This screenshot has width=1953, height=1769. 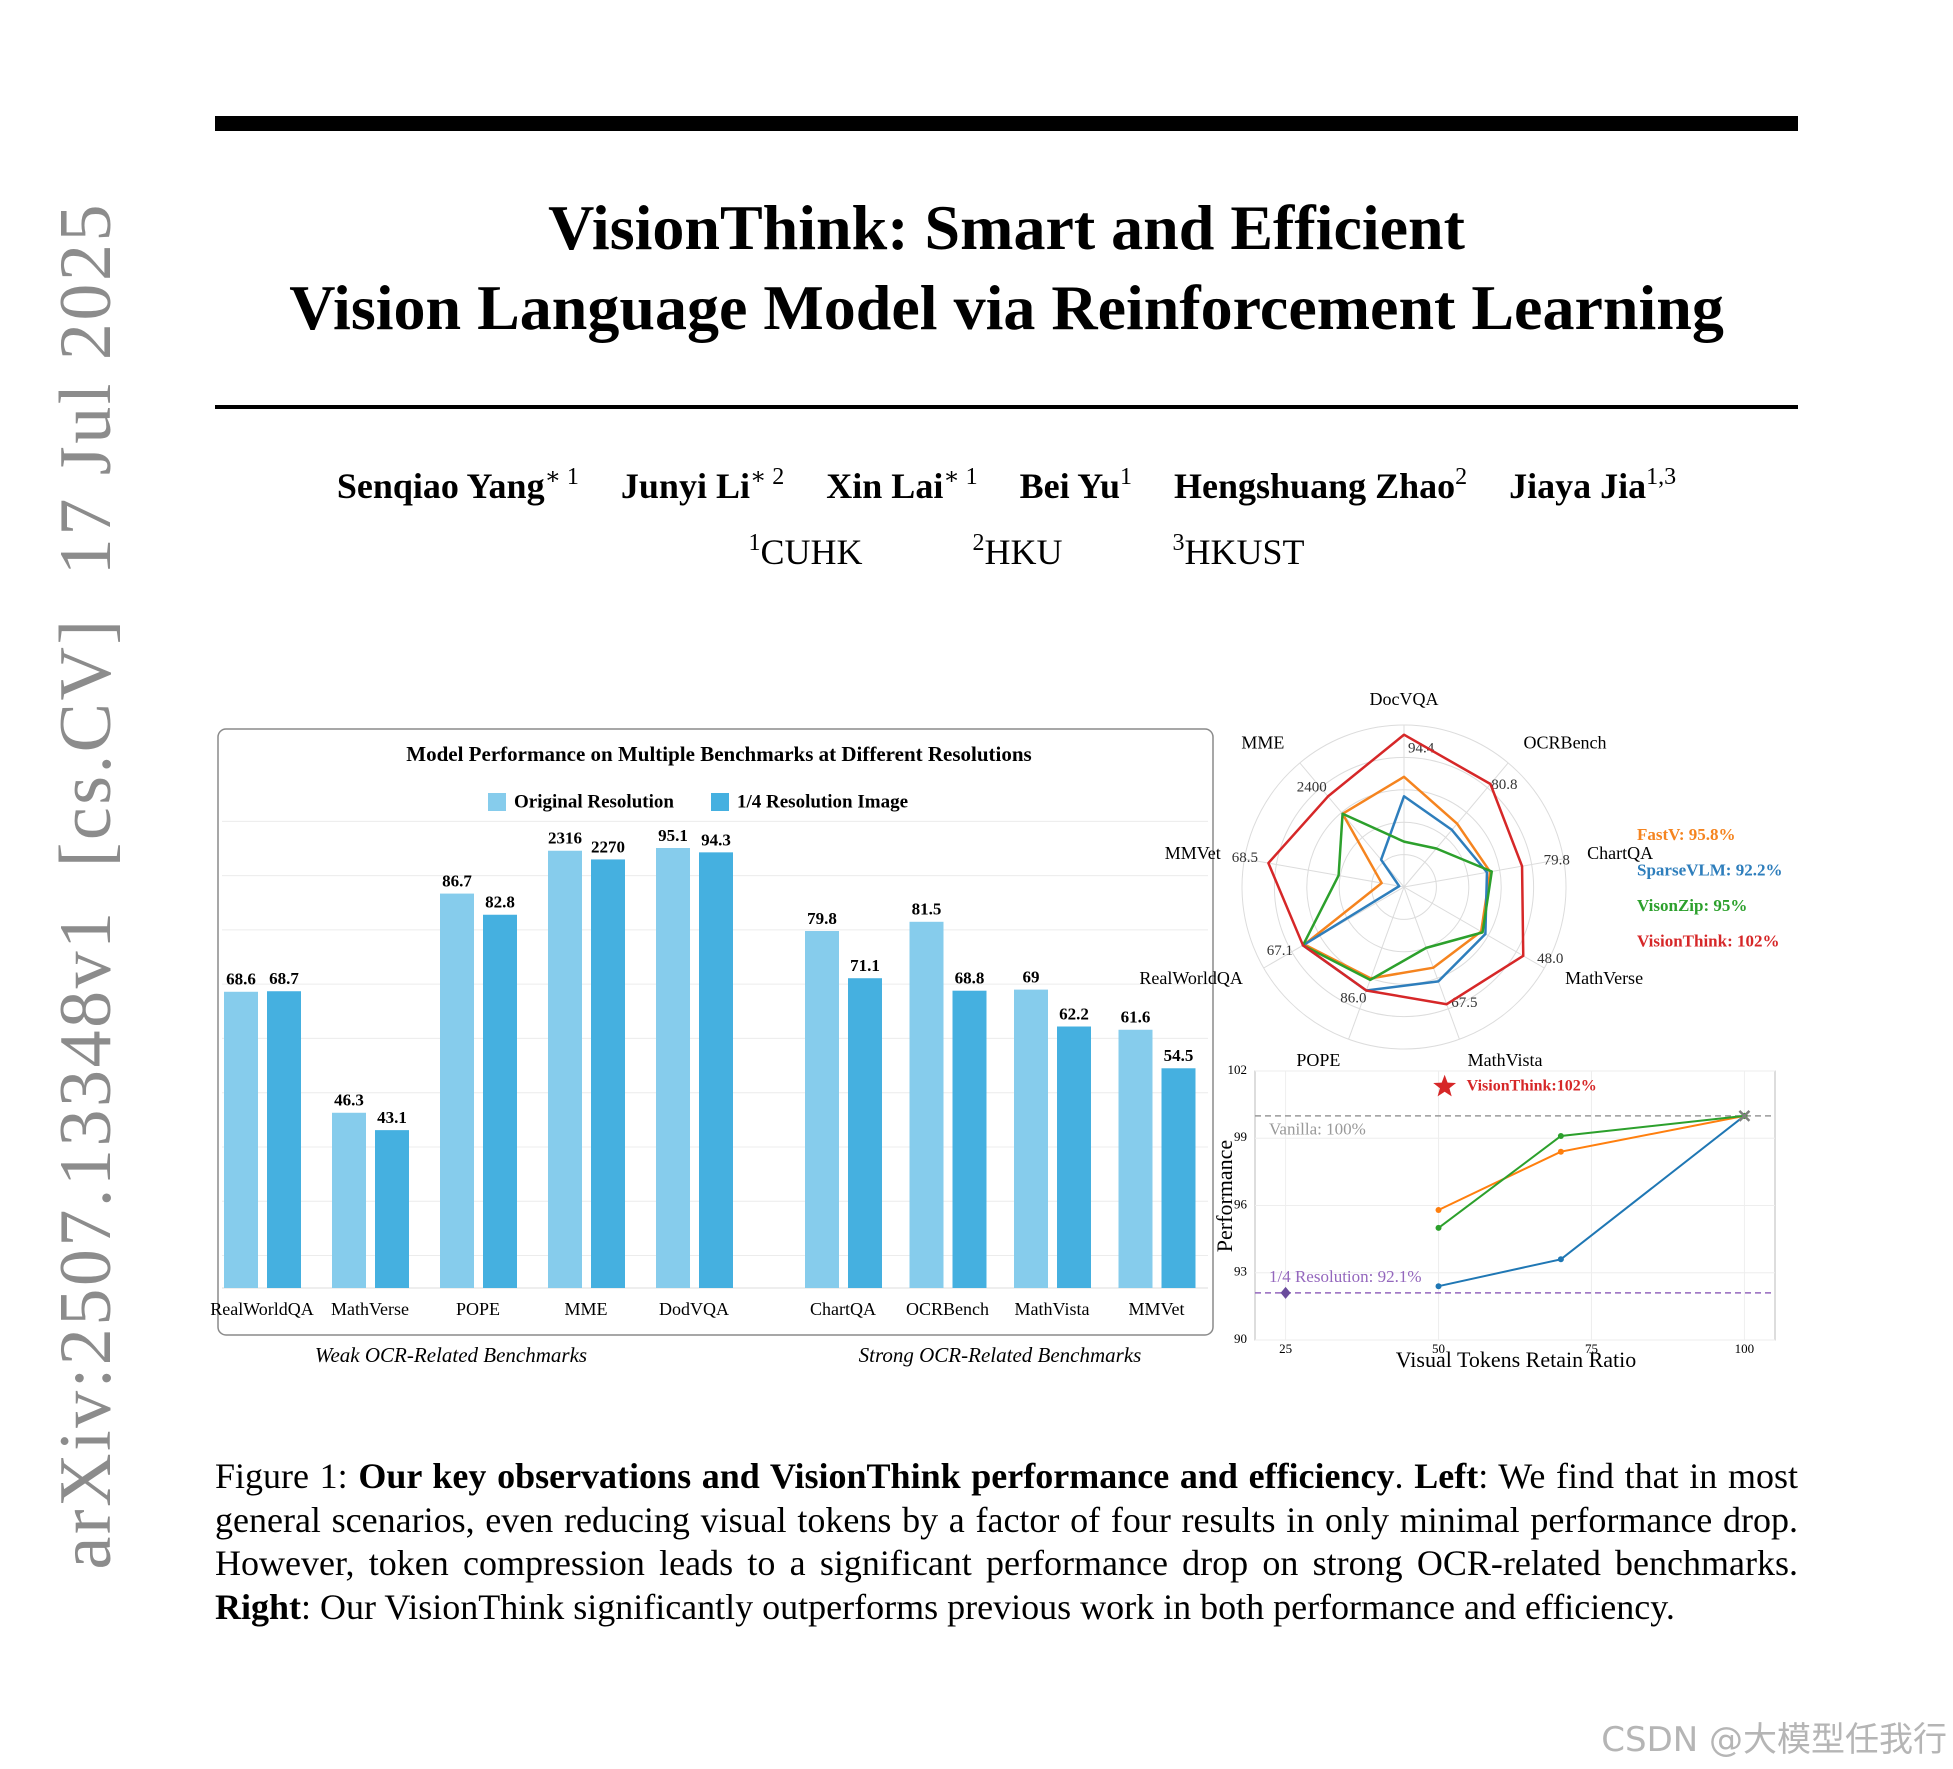 I want to click on author-name: Senqiao Yang, so click(x=440, y=486).